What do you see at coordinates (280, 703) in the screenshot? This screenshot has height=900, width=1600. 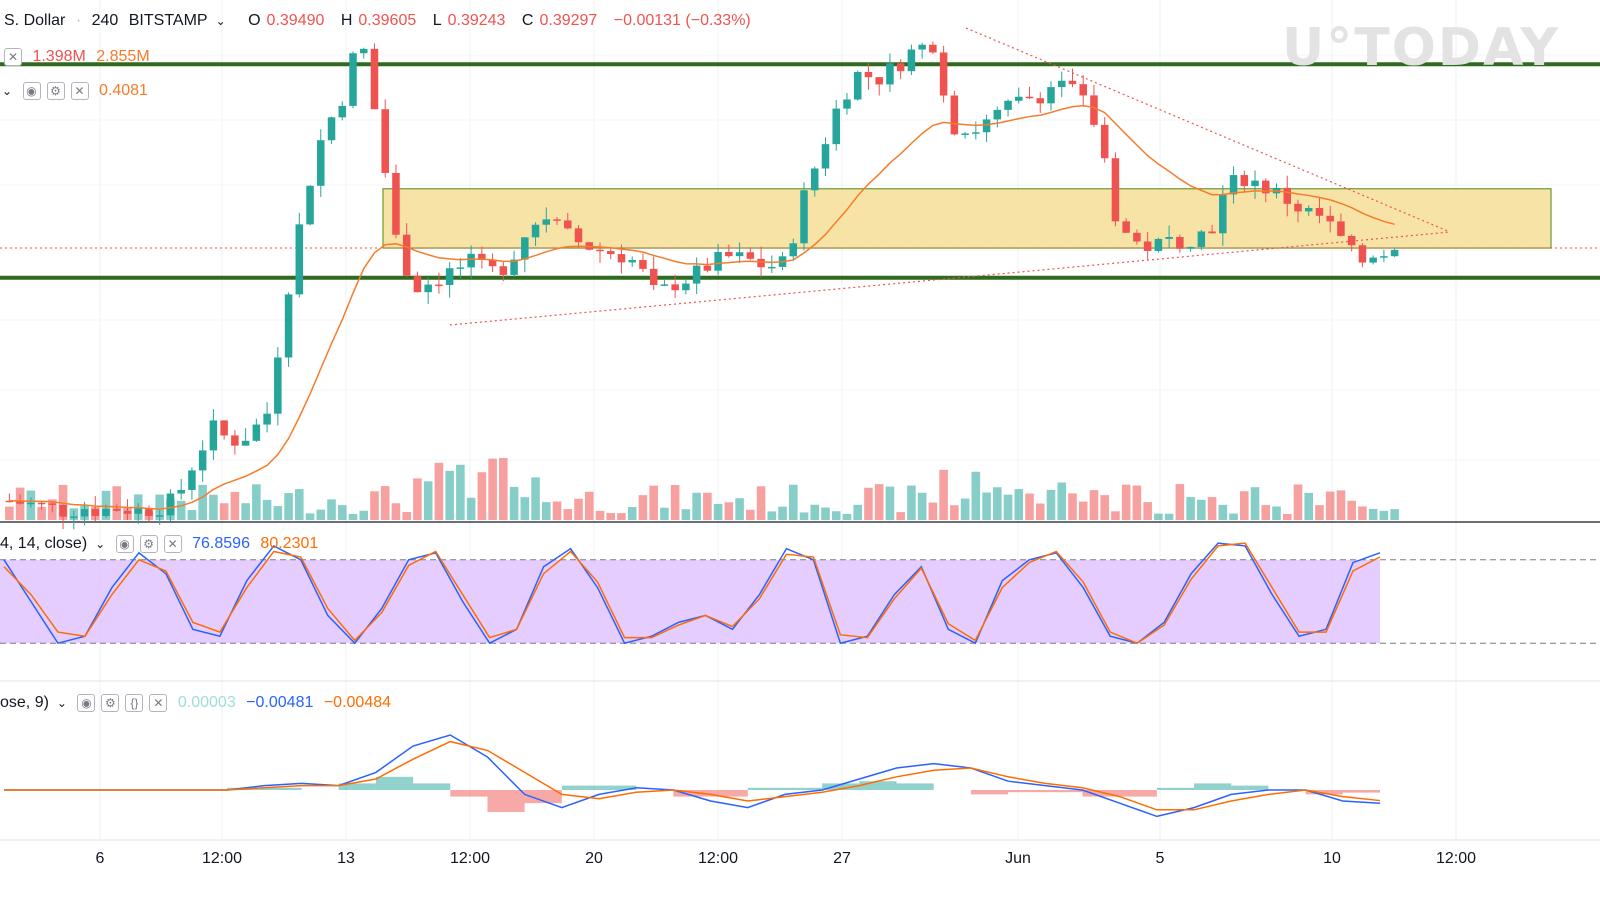 I see `macd-value: −0.00481` at bounding box center [280, 703].